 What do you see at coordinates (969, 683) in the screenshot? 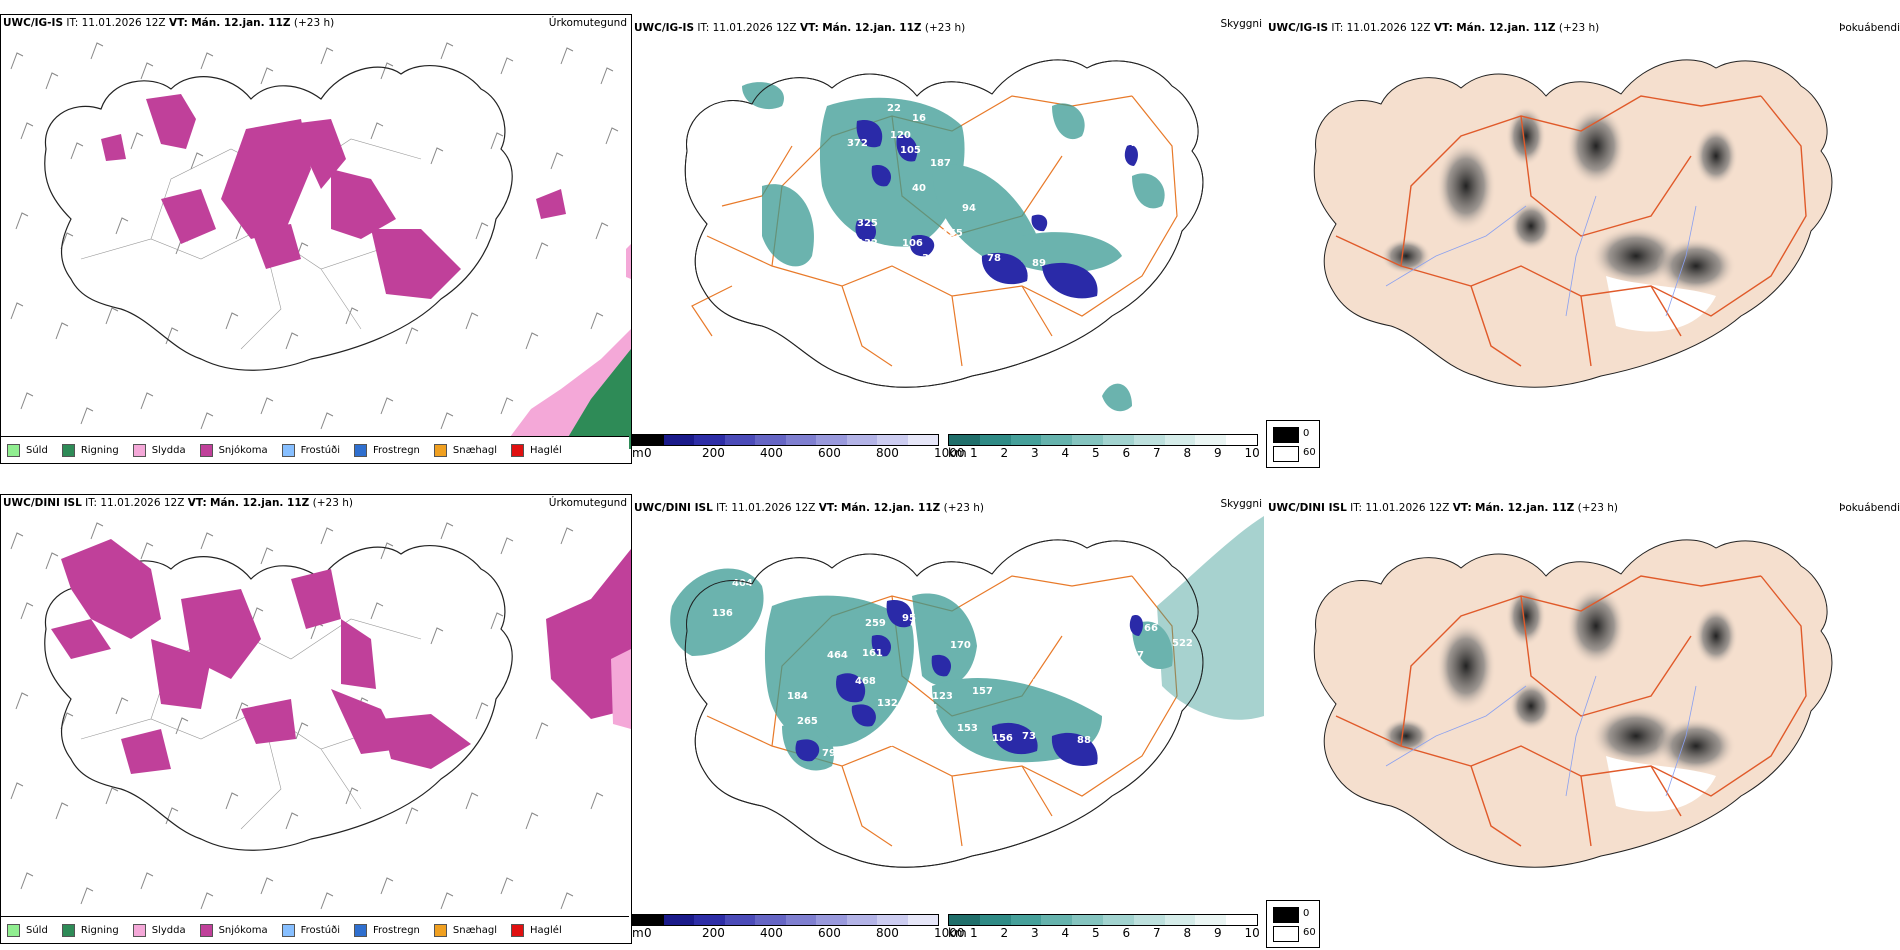
I see `snow-depth-areas` at bounding box center [969, 683].